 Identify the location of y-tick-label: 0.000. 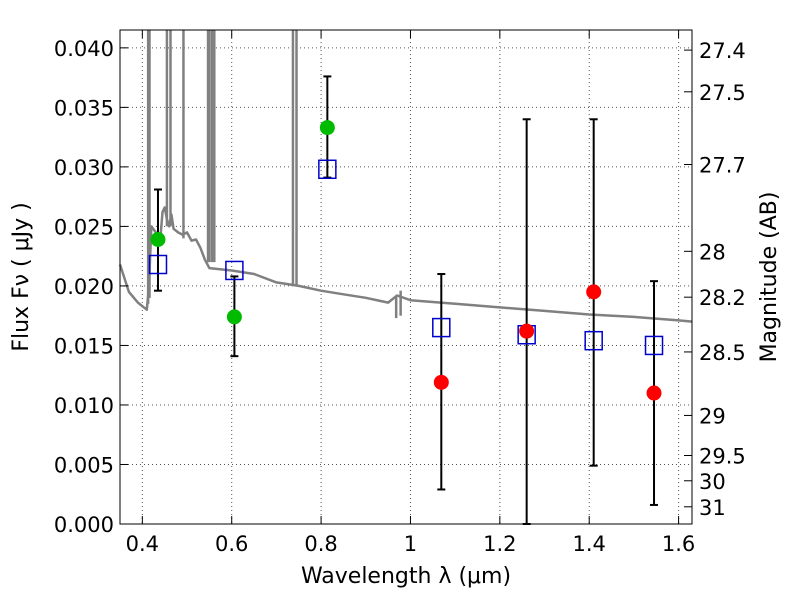
(84, 525).